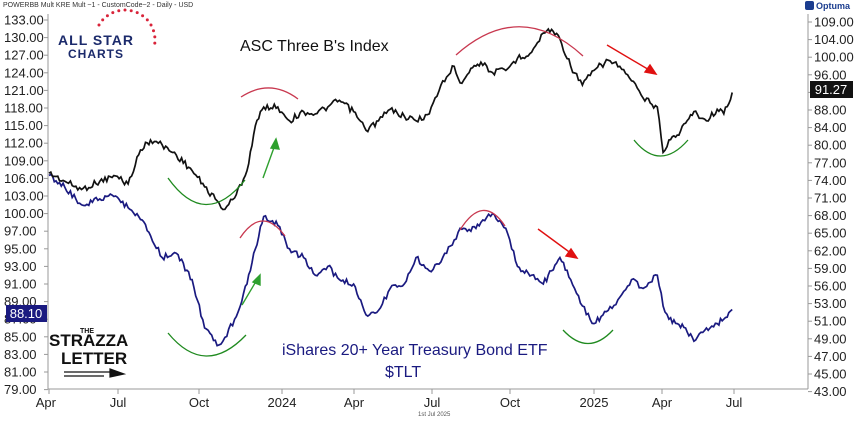 This screenshot has height=423, width=860. I want to click on right-tick-label: 80.00, so click(830, 145).